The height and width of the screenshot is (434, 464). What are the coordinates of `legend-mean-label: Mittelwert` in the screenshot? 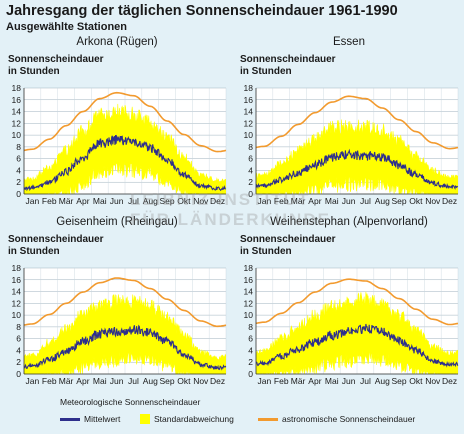 It's located at (102, 419).